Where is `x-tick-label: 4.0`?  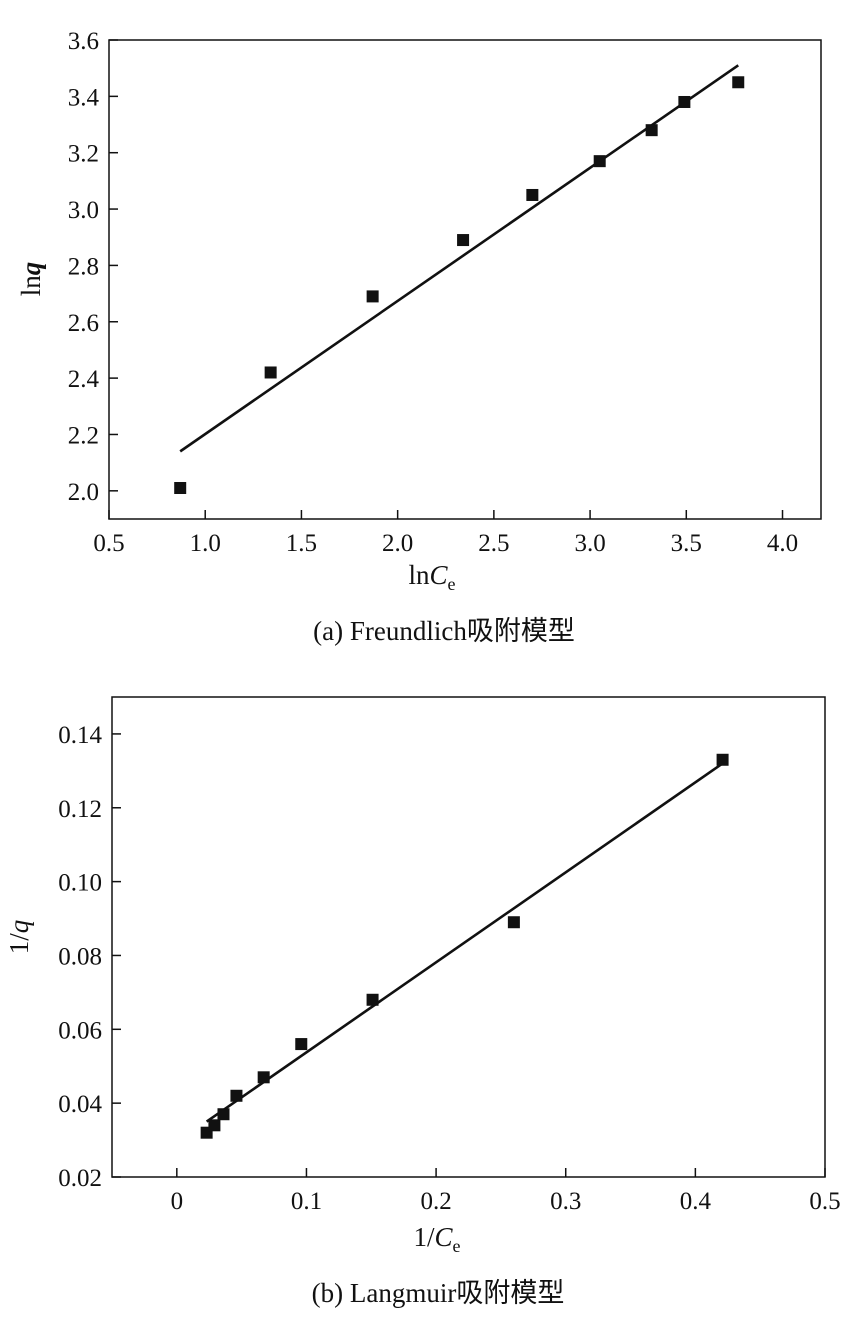
x-tick-label: 4.0 is located at coordinates (782, 543).